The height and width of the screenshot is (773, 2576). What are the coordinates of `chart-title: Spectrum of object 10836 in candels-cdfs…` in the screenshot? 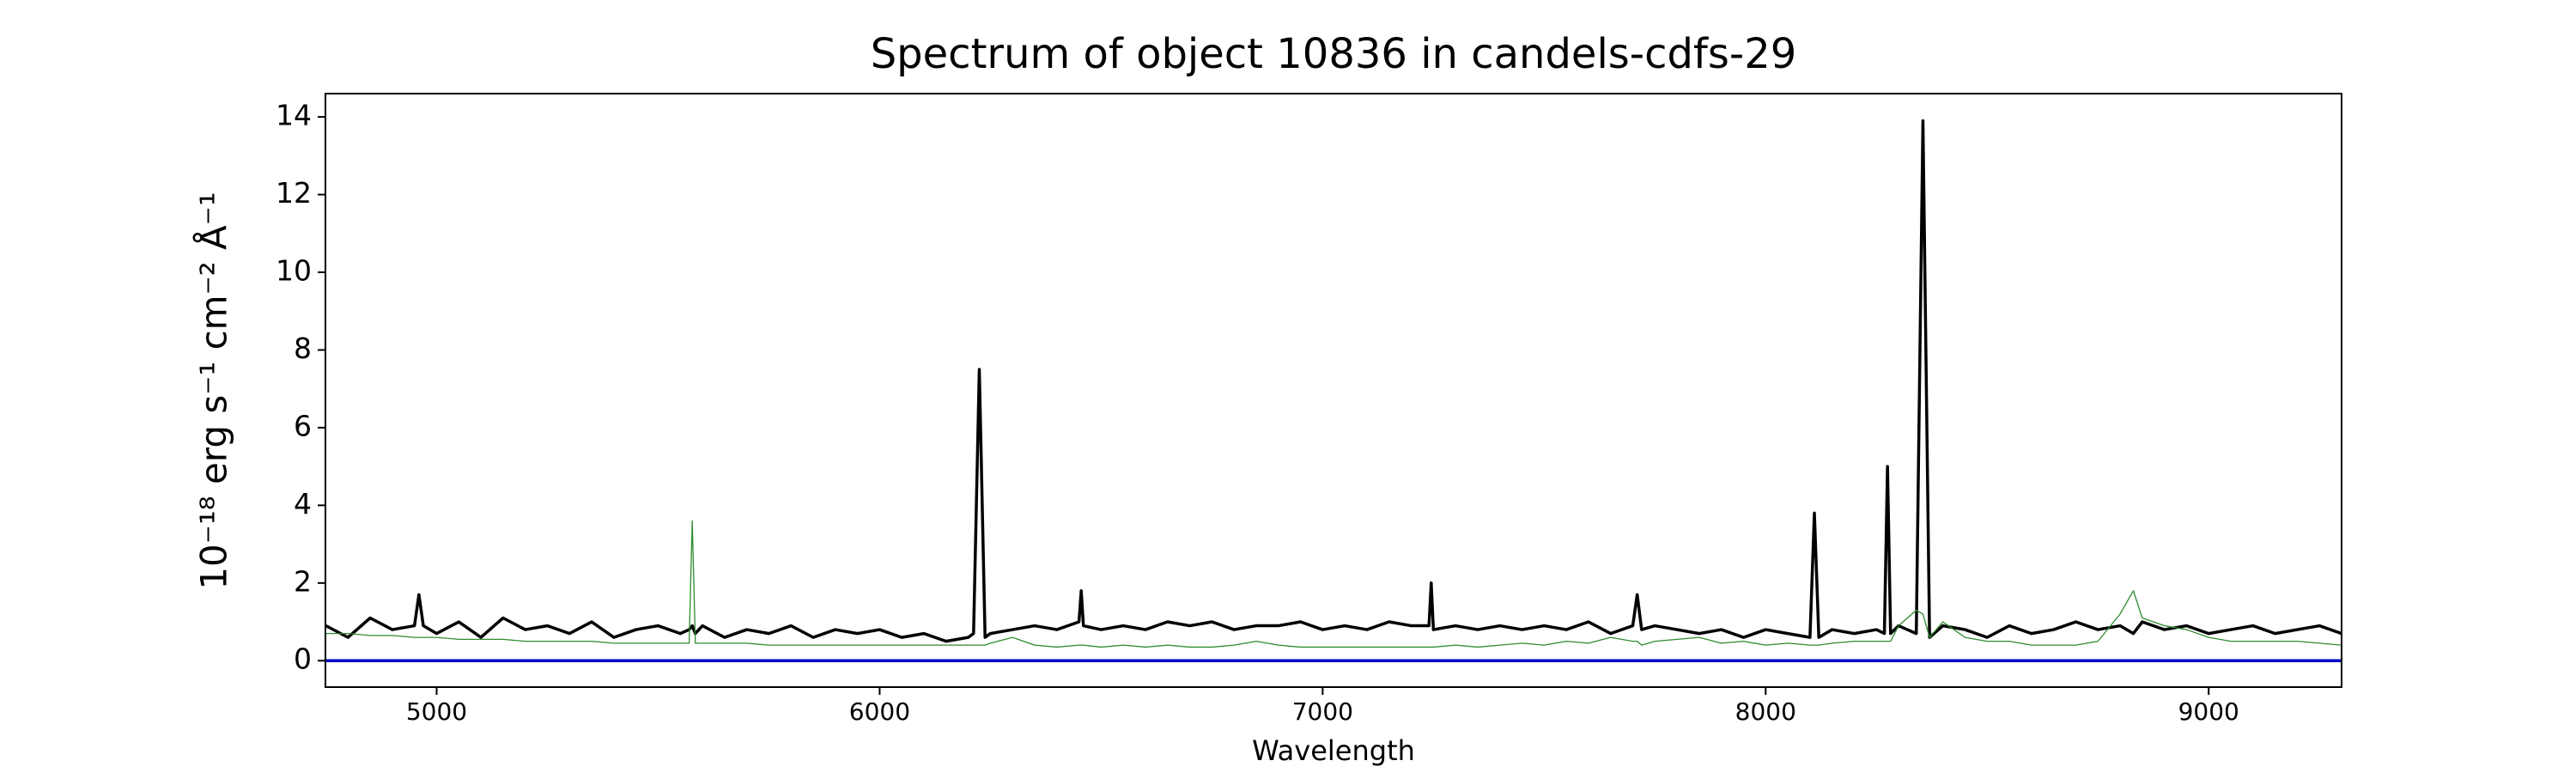 It's located at (1334, 54).